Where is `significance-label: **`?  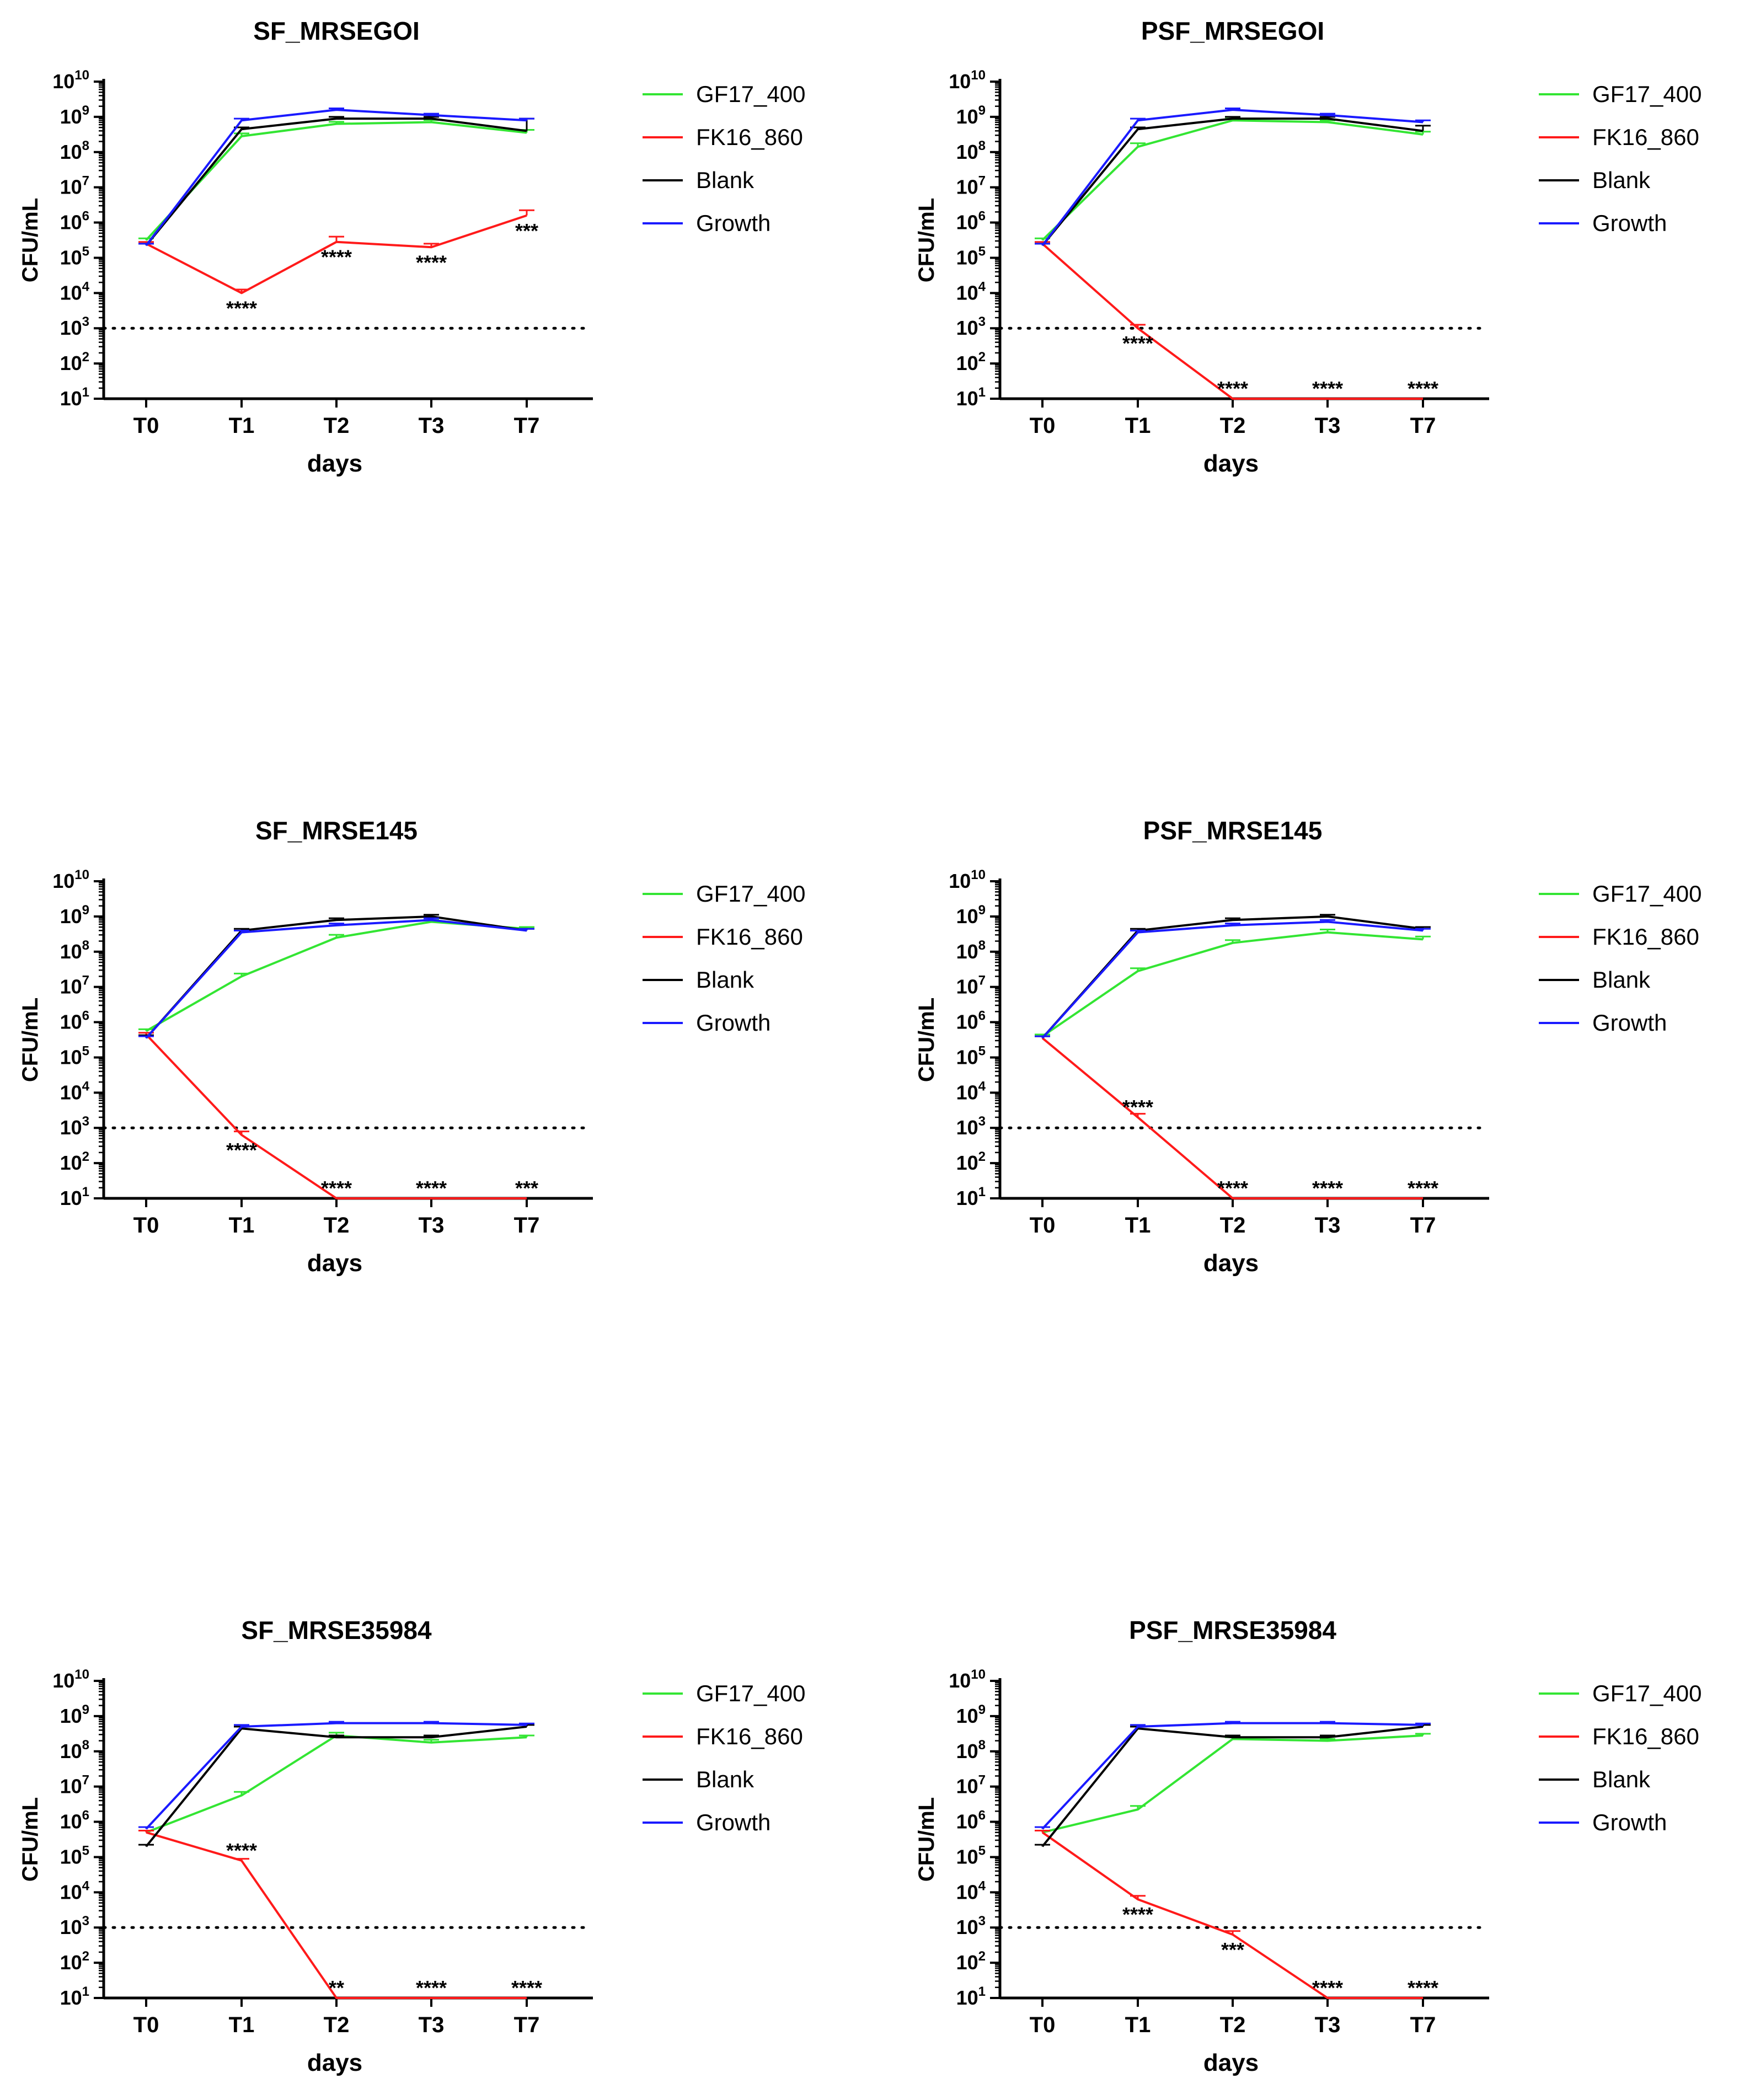 significance-label: ** is located at coordinates (336, 1988).